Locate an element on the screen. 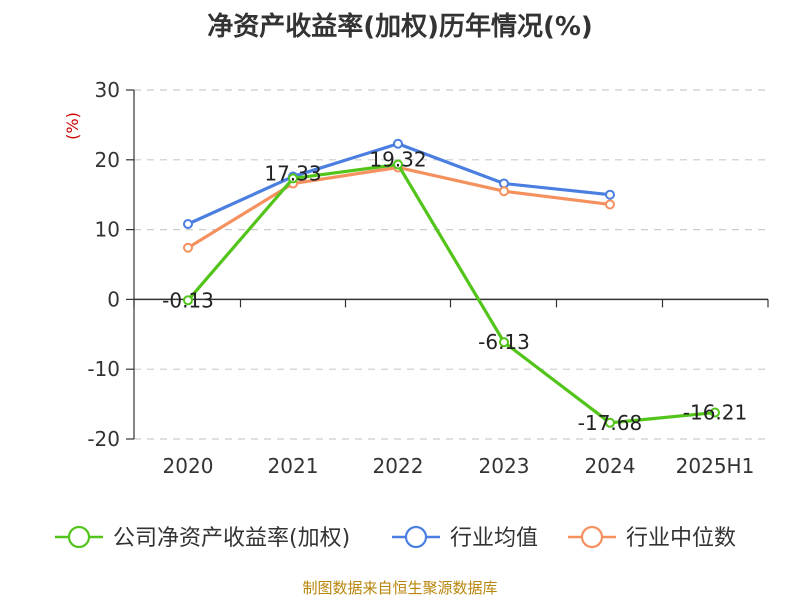 The width and height of the screenshot is (800, 600). y-tick-label: -20 is located at coordinates (103, 439).